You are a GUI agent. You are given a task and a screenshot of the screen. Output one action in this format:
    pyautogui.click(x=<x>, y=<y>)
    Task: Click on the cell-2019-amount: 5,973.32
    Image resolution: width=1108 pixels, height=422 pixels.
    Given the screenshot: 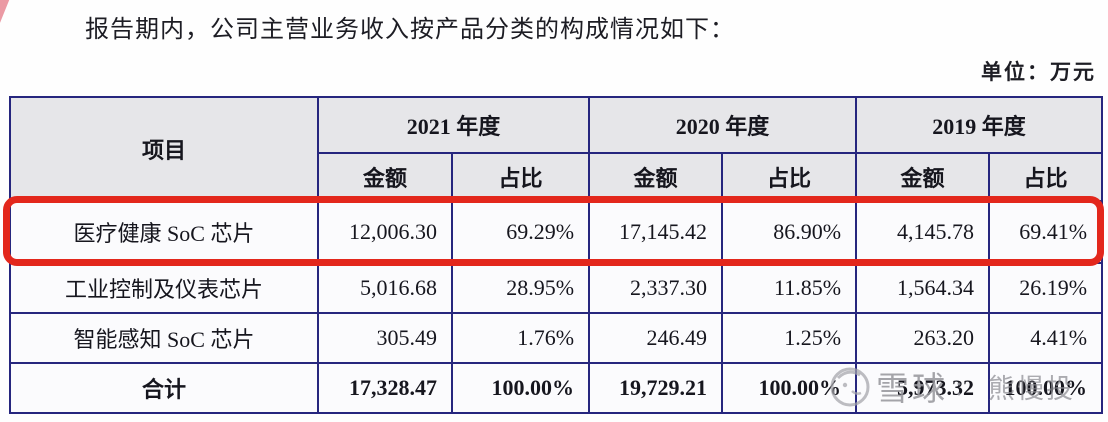 What is the action you would take?
    pyautogui.click(x=923, y=388)
    